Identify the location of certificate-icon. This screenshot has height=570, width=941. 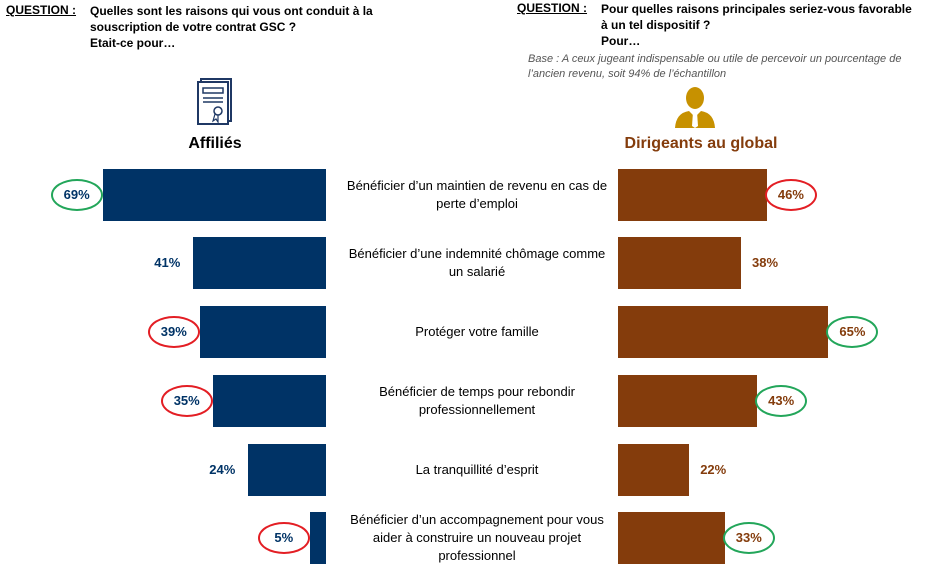
(214, 101).